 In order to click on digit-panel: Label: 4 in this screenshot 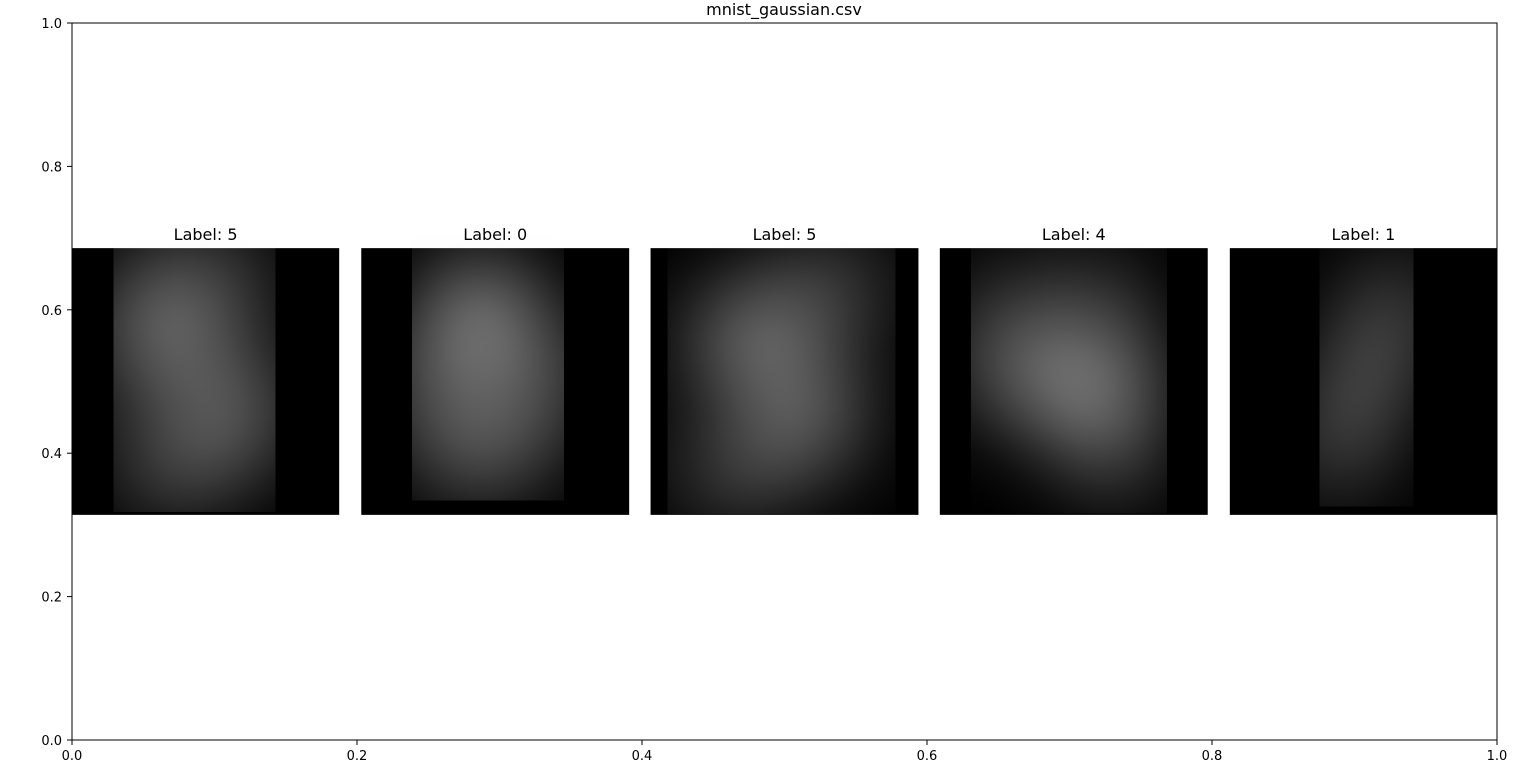, I will do `click(1073, 370)`.